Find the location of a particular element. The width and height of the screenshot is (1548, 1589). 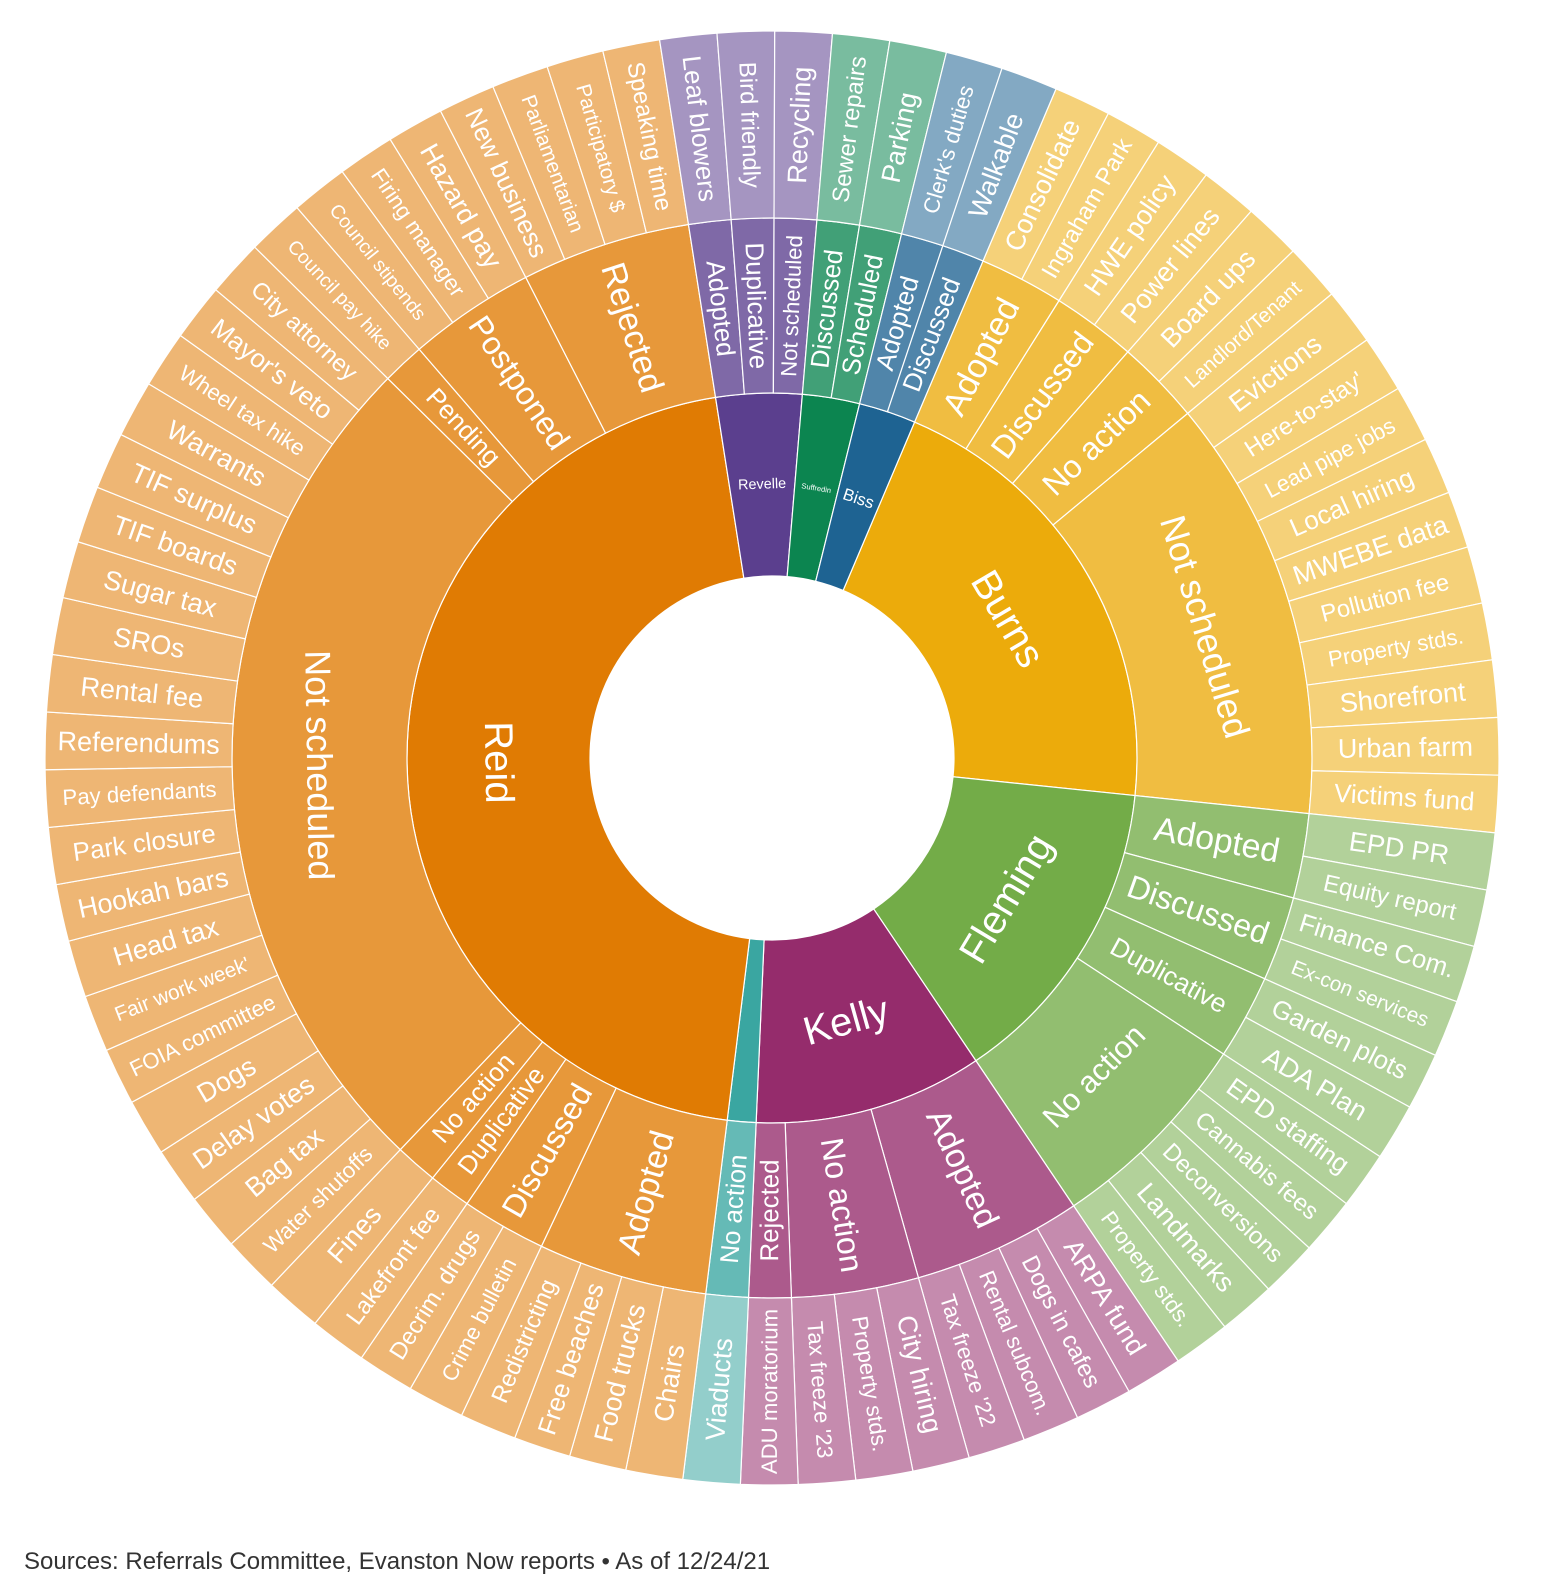

member-label-revelle: Revelle is located at coordinates (762, 485).